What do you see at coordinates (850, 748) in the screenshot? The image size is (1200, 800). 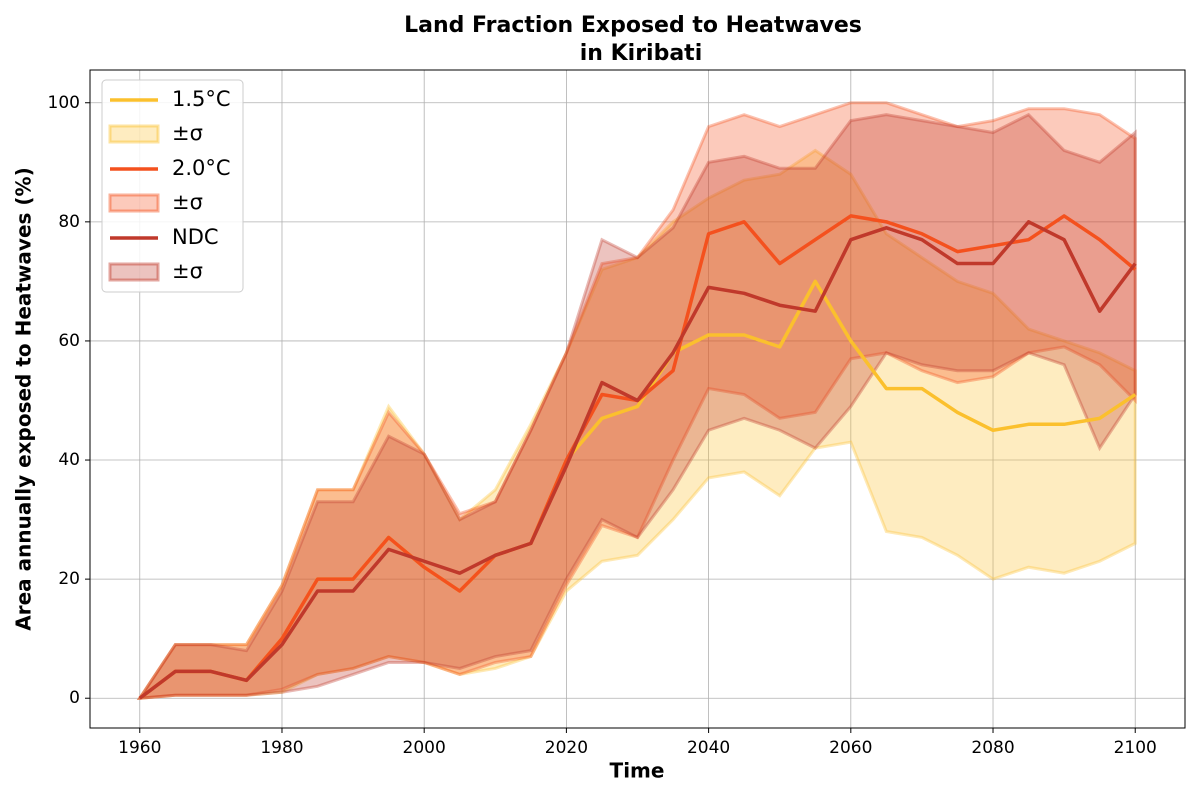 I see `x-tick-label: 2060` at bounding box center [850, 748].